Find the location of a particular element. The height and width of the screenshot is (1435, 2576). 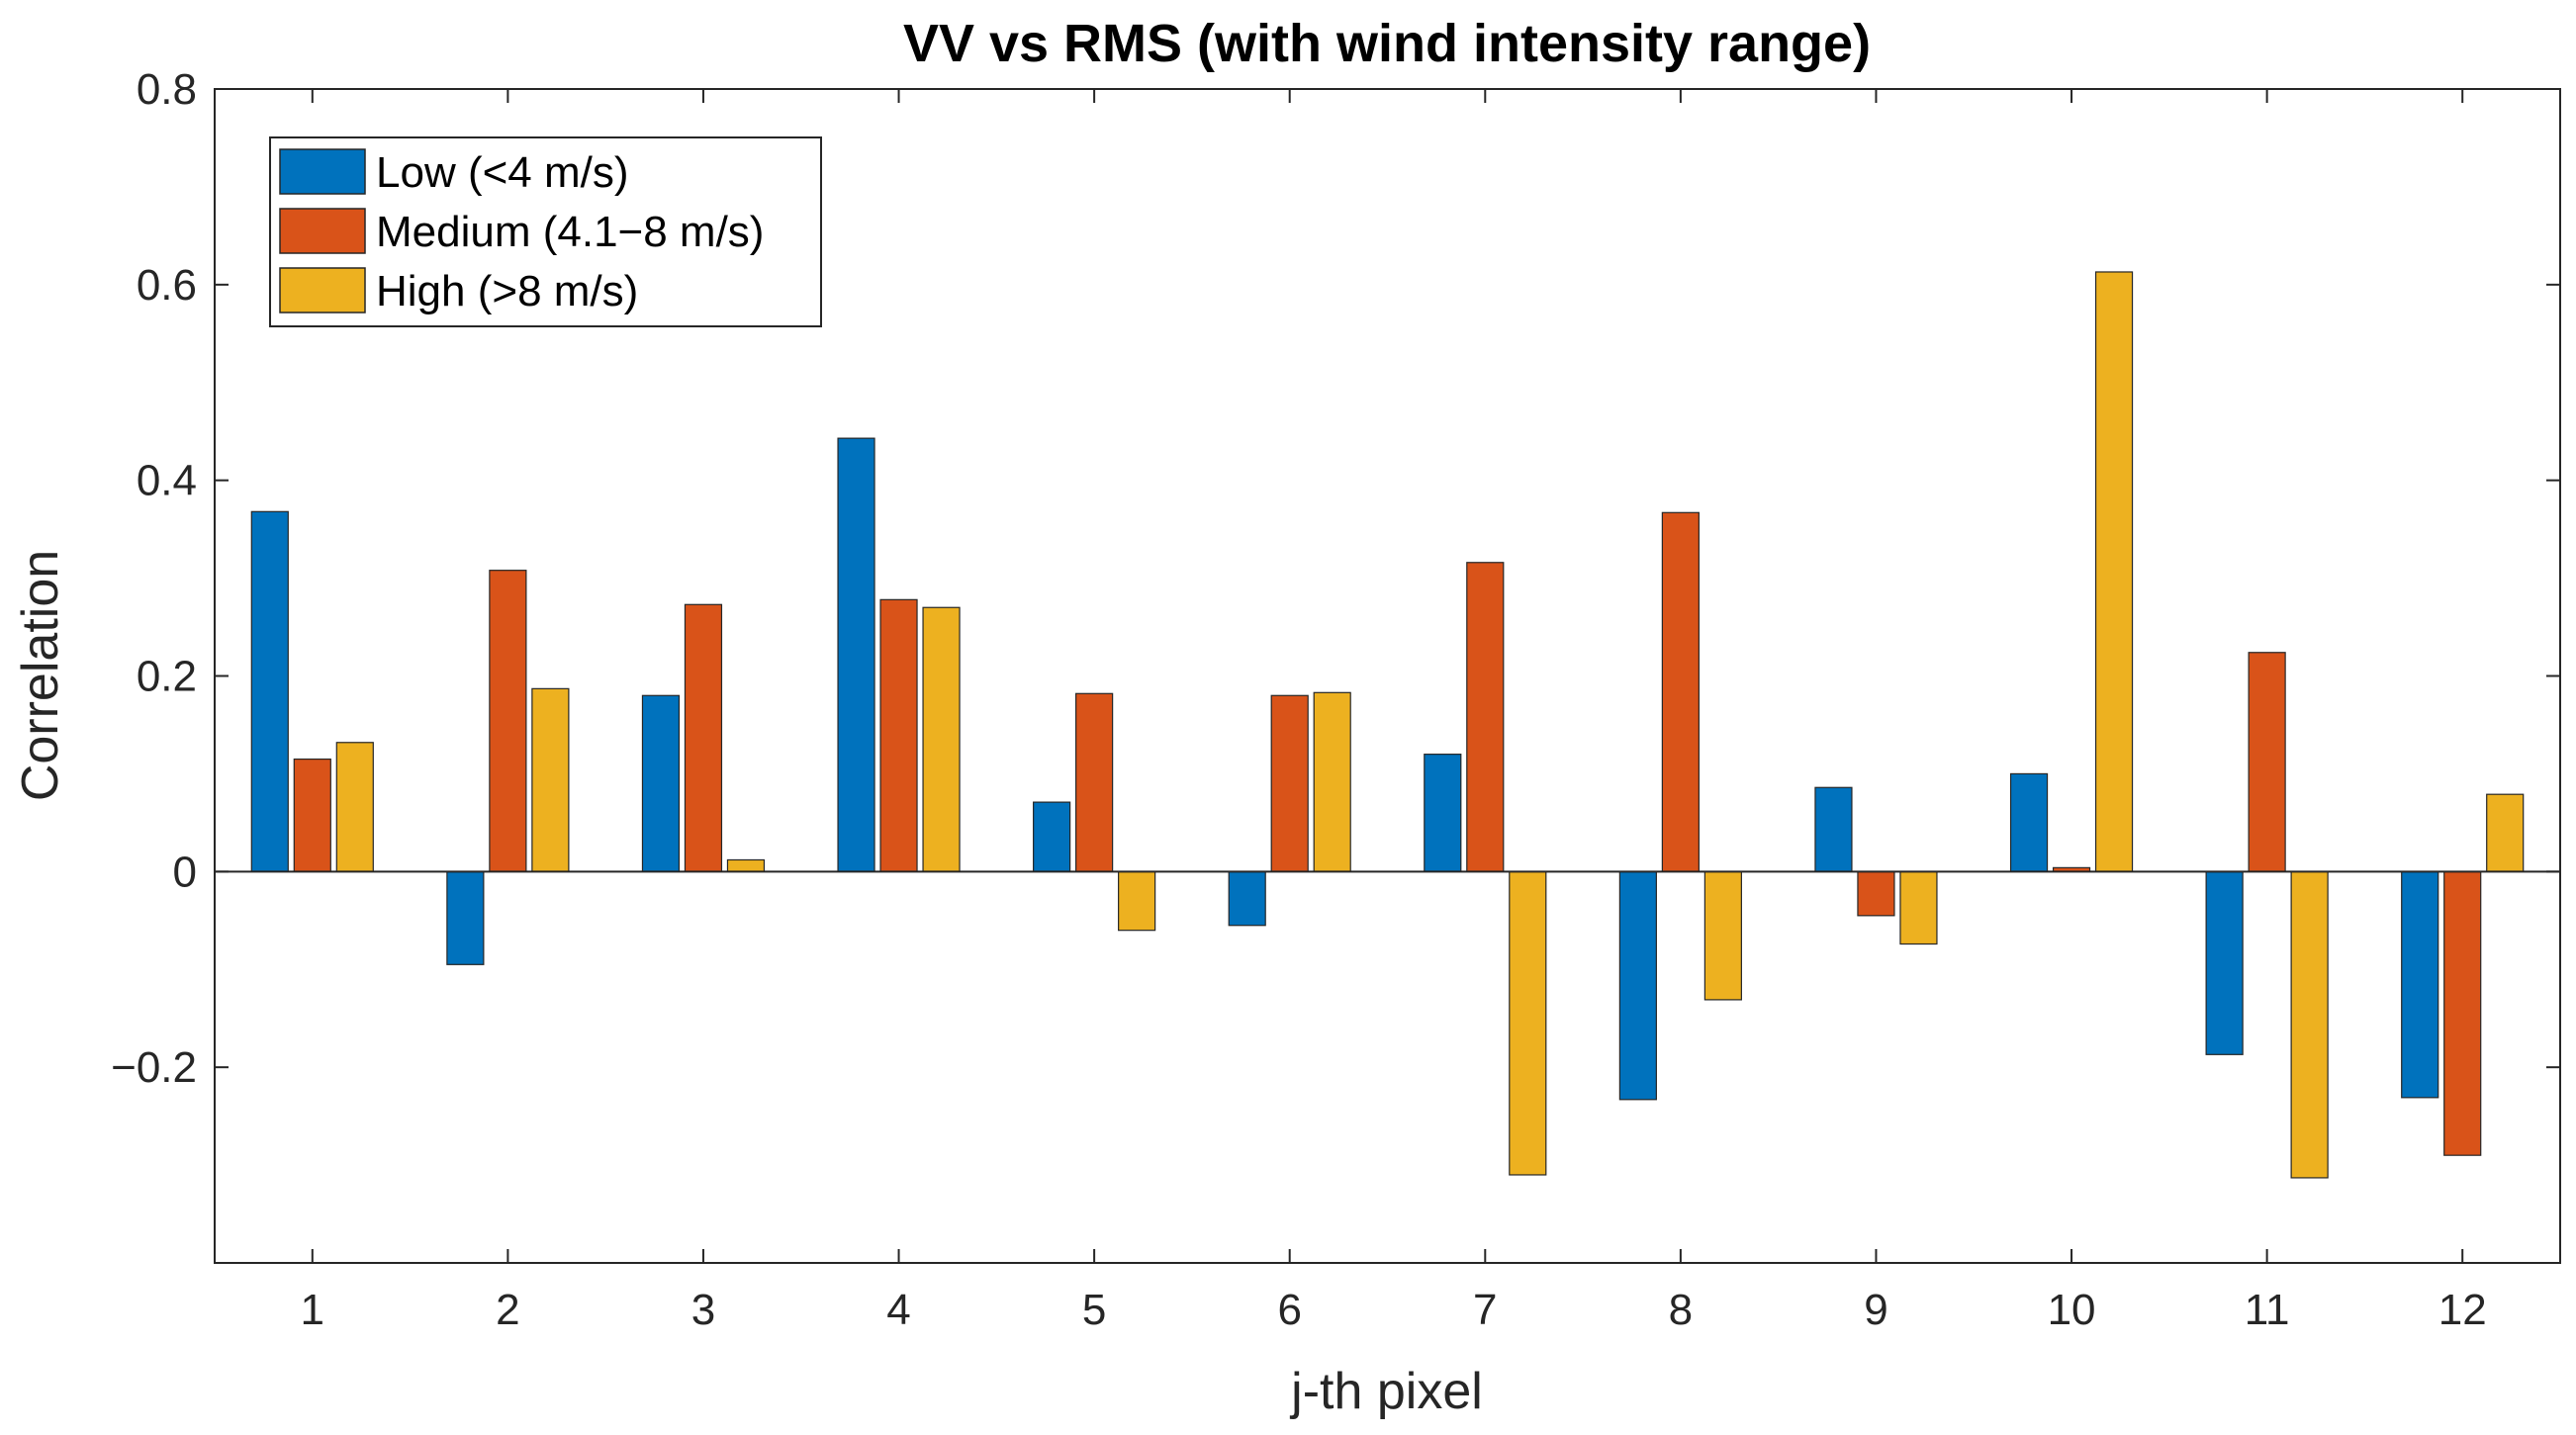

x-tick-label: 9 is located at coordinates (1876, 1310).